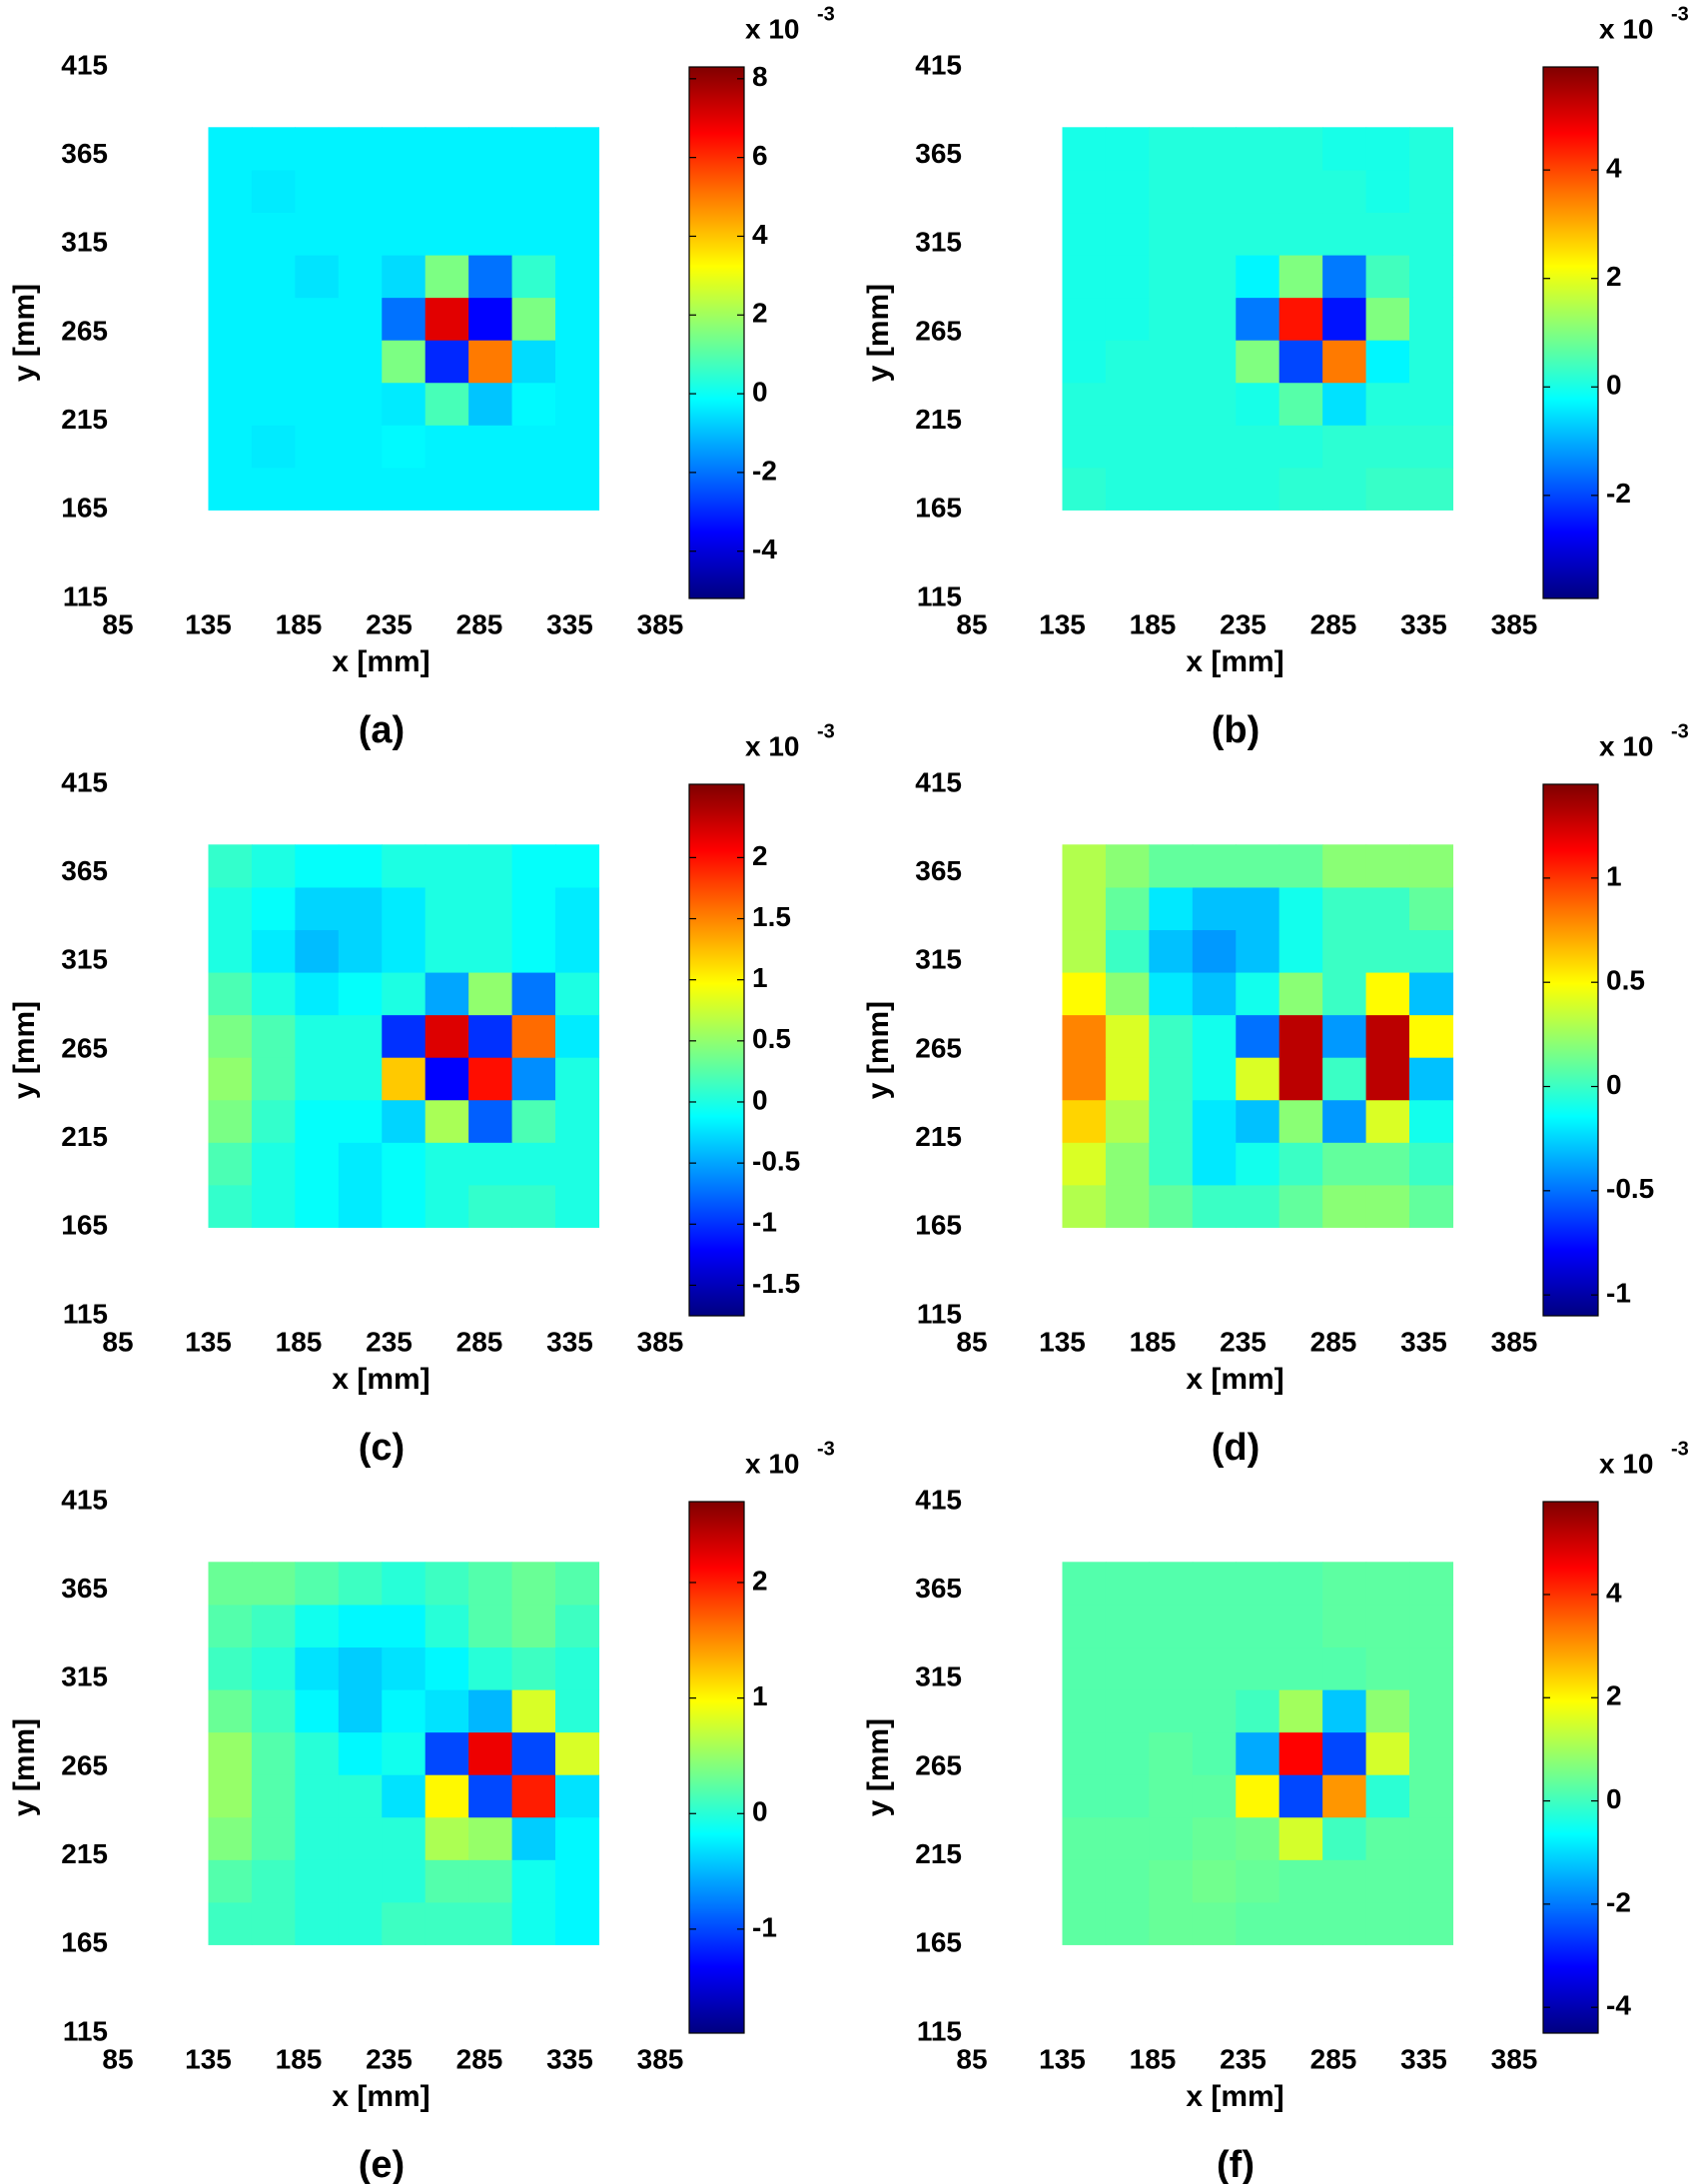 The width and height of the screenshot is (1696, 2184). What do you see at coordinates (1243, 623) in the screenshot?
I see `x-tick-label: 235` at bounding box center [1243, 623].